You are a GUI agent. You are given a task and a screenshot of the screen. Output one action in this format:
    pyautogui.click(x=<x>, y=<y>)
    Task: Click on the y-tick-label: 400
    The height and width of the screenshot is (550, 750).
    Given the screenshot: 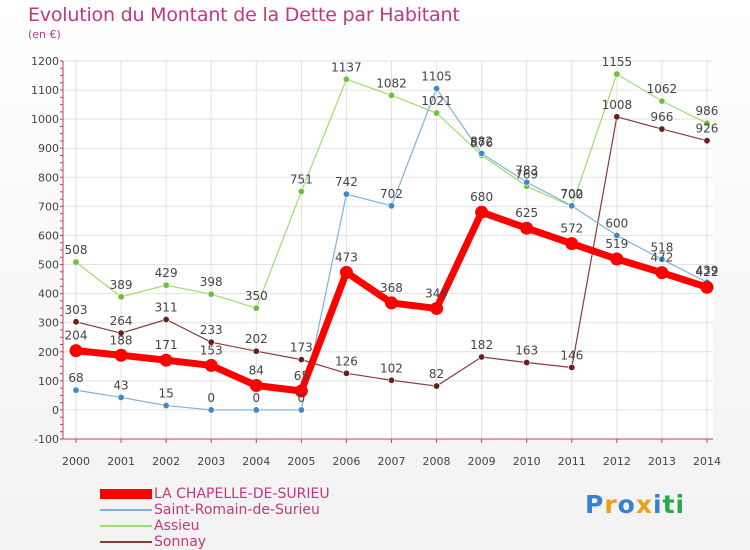 What is the action you would take?
    pyautogui.click(x=48, y=294)
    